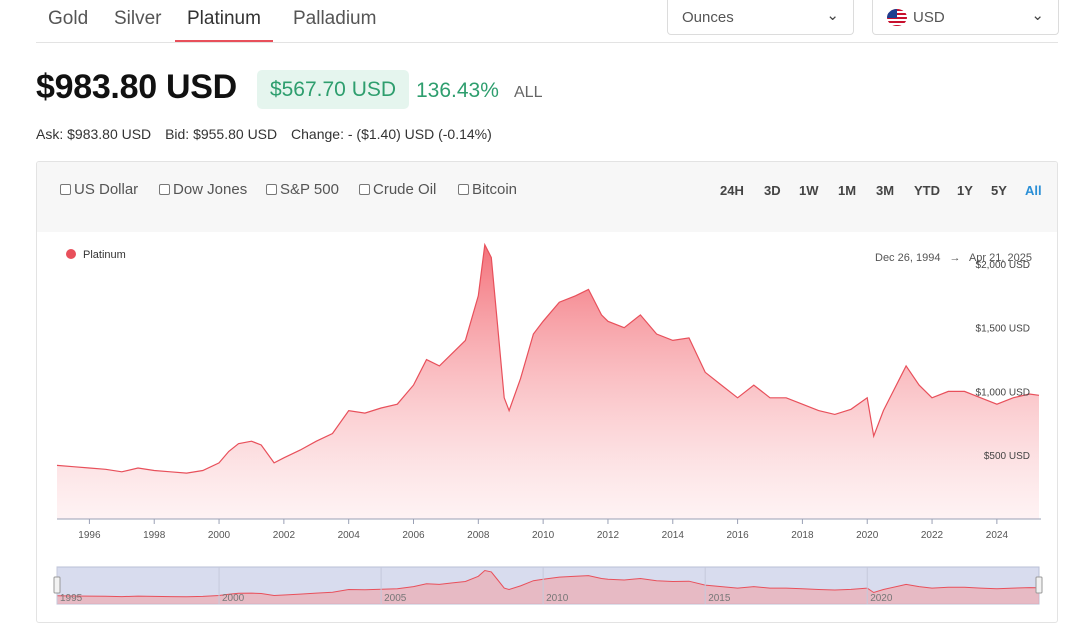 The height and width of the screenshot is (634, 1080). Describe the element at coordinates (495, 189) in the screenshot. I see `compare-label: Bitcoin` at that location.